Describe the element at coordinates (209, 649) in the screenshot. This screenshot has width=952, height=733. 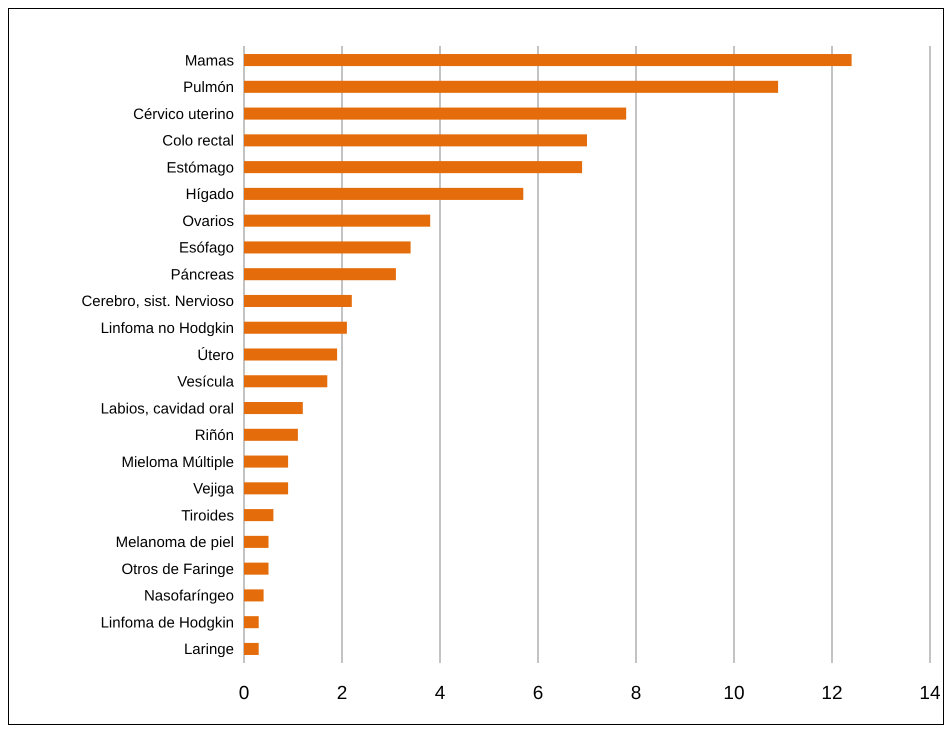
I see `y-tick-label: Laringe` at that location.